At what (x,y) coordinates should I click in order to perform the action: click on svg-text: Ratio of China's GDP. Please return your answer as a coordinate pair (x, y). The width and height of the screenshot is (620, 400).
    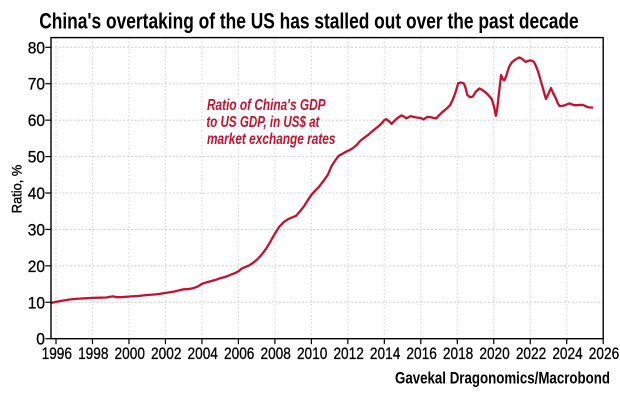
    Looking at the image, I should click on (266, 105).